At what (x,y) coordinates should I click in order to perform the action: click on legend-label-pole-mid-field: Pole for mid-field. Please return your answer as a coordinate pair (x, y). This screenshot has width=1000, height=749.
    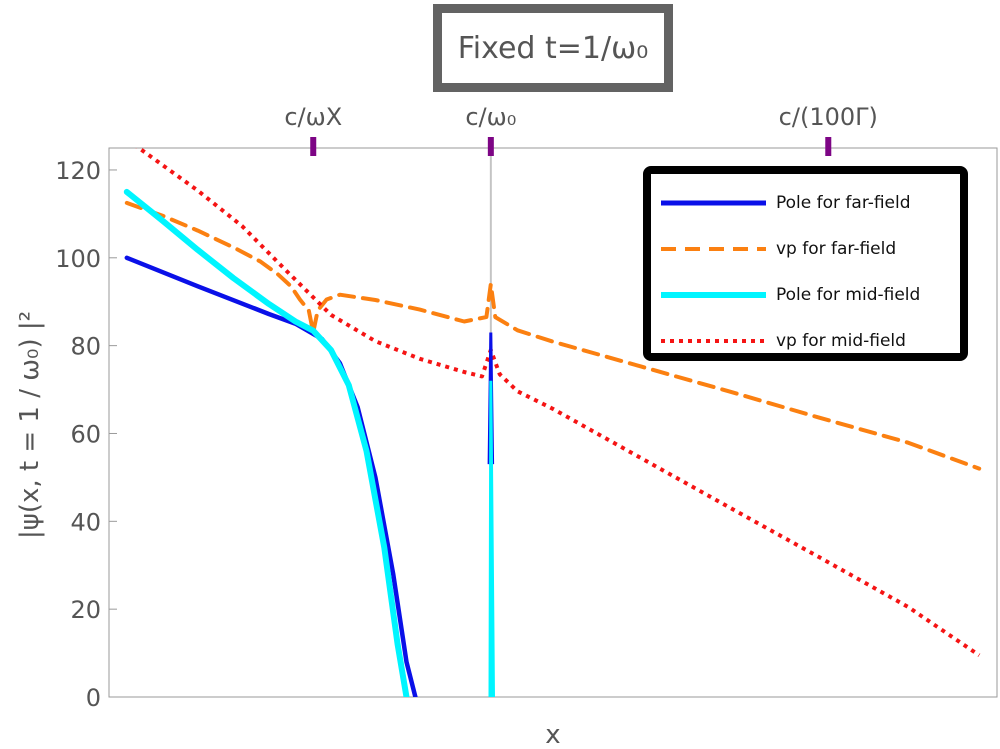
    Looking at the image, I should click on (848, 295).